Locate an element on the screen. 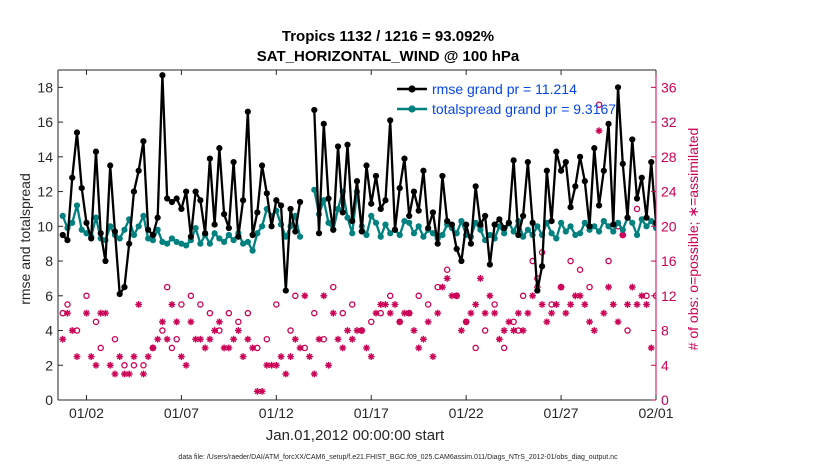 The height and width of the screenshot is (470, 830). y-left-tick-label: 8 is located at coordinates (49, 261).